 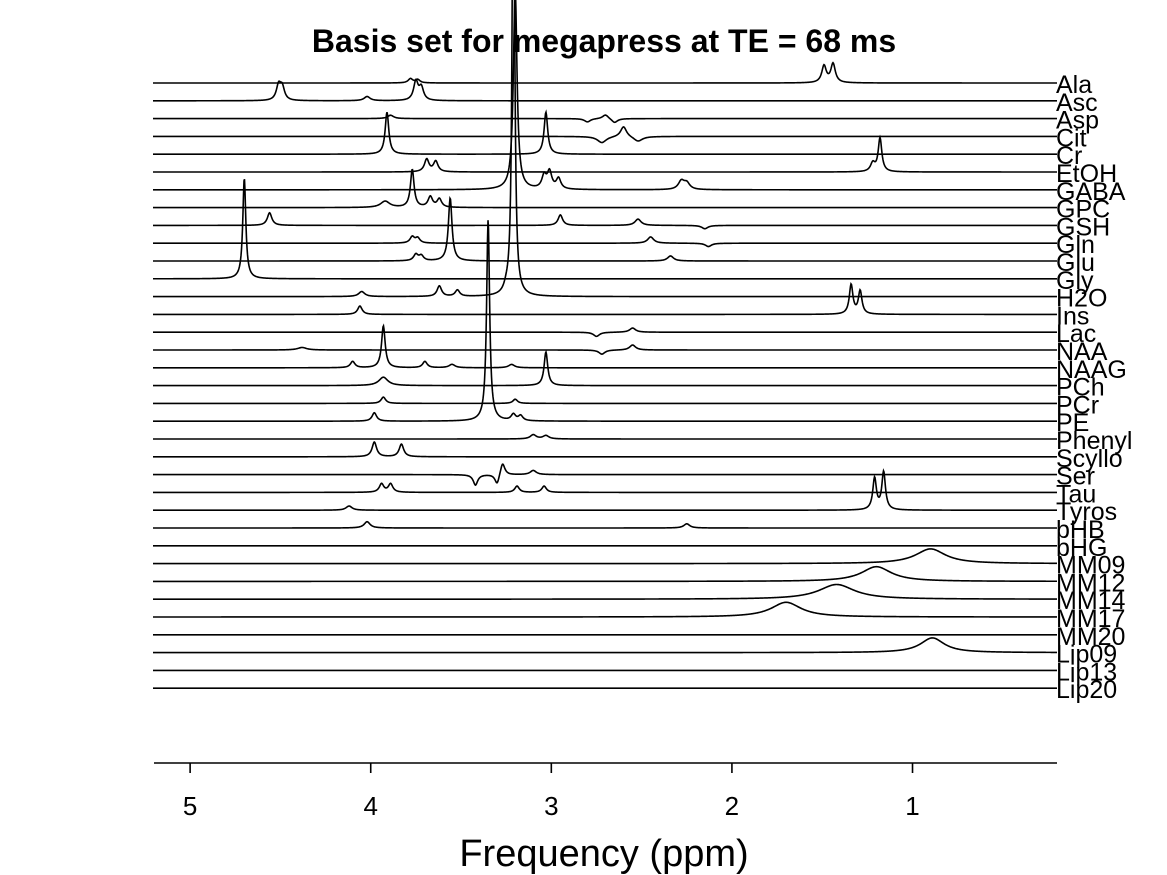 I want to click on trace-label-lac: Lac, so click(x=1076, y=334).